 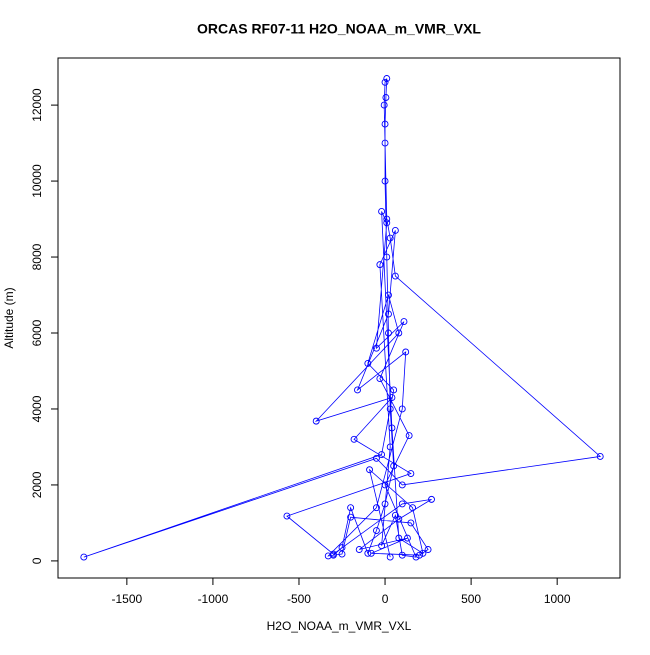 What do you see at coordinates (37, 256) in the screenshot?
I see `y-tick-label: 8000` at bounding box center [37, 256].